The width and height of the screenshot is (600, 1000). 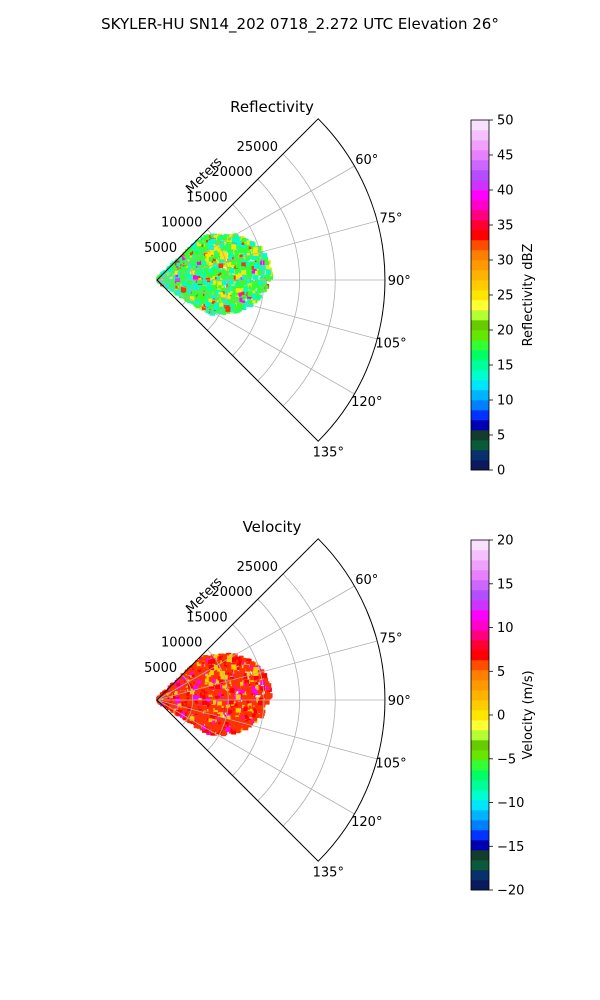 I want to click on polar-grid, so click(x=270, y=297).